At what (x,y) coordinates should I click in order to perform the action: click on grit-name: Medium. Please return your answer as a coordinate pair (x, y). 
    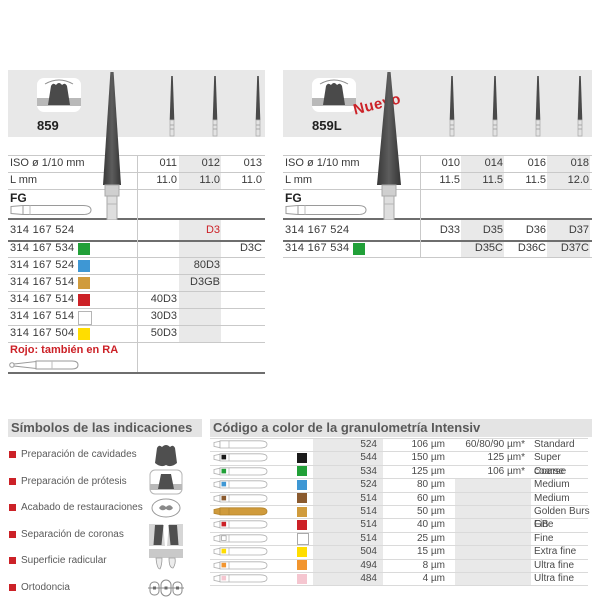
    Looking at the image, I should click on (552, 498).